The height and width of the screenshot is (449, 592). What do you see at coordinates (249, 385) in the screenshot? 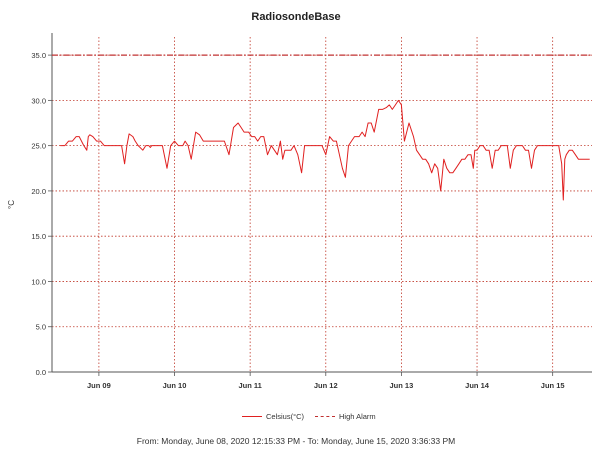
I see `x-tick-label: Jun 11` at bounding box center [249, 385].